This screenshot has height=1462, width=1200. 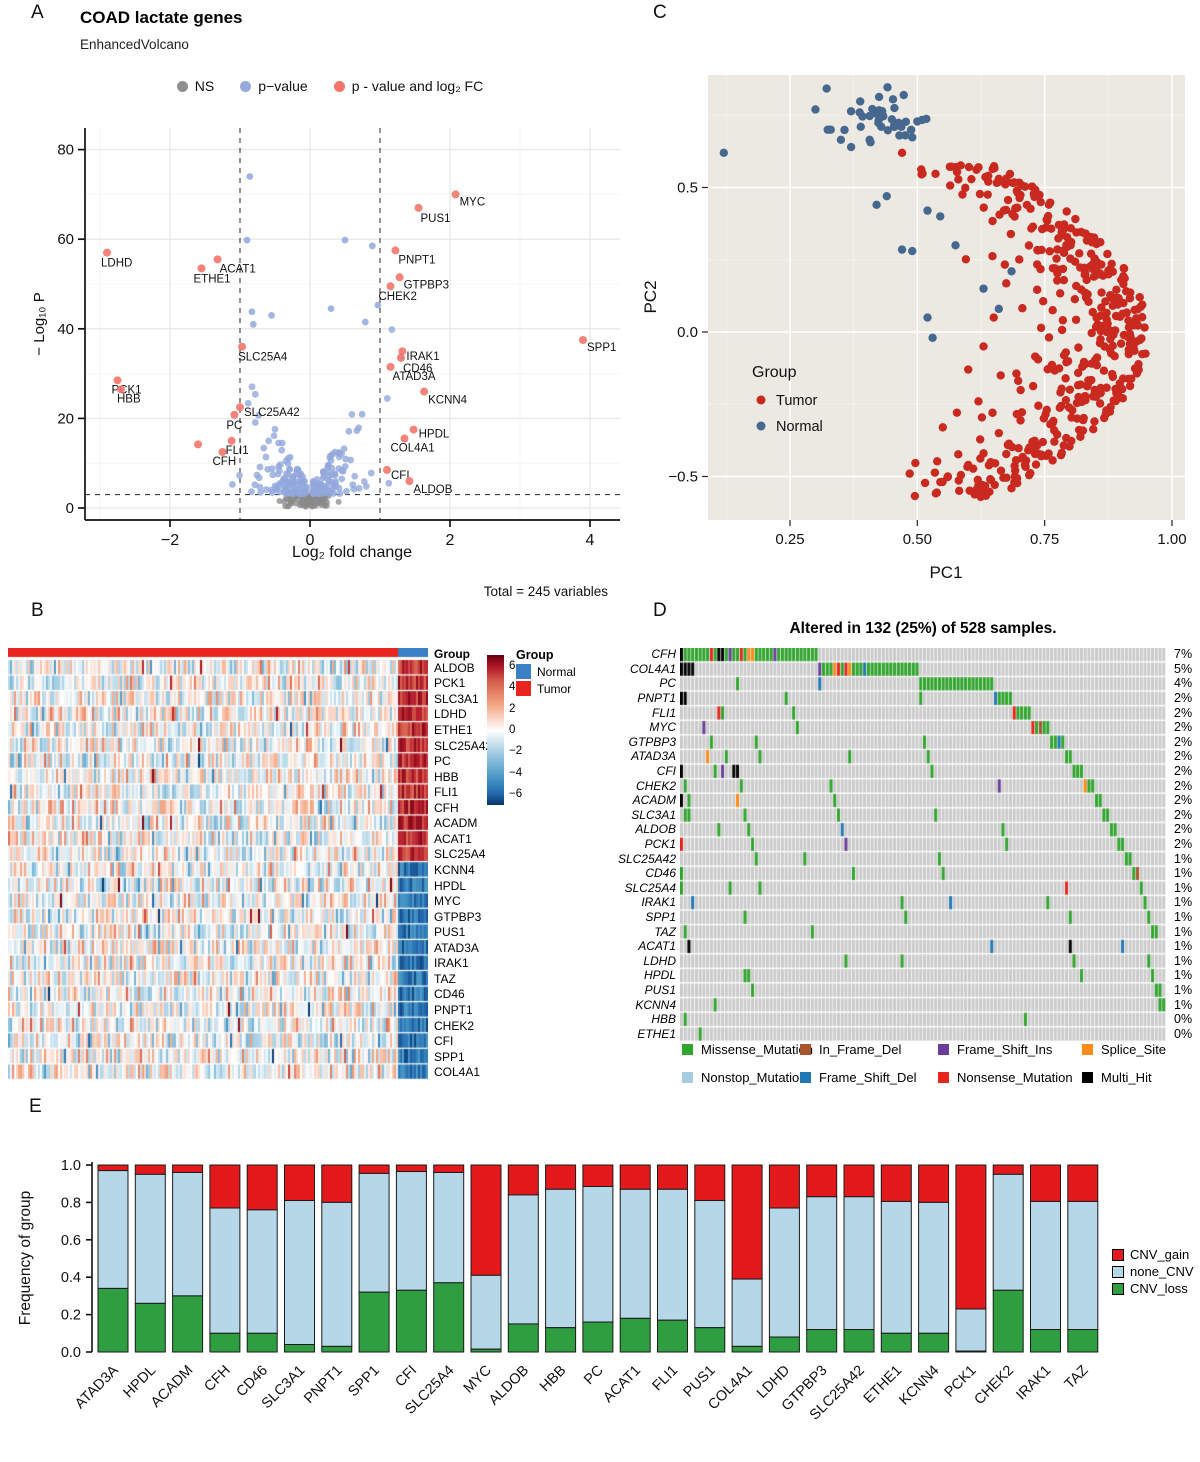 What do you see at coordinates (1183, 931) in the screenshot?
I see `oncoprint-pct-TAZ: 1%` at bounding box center [1183, 931].